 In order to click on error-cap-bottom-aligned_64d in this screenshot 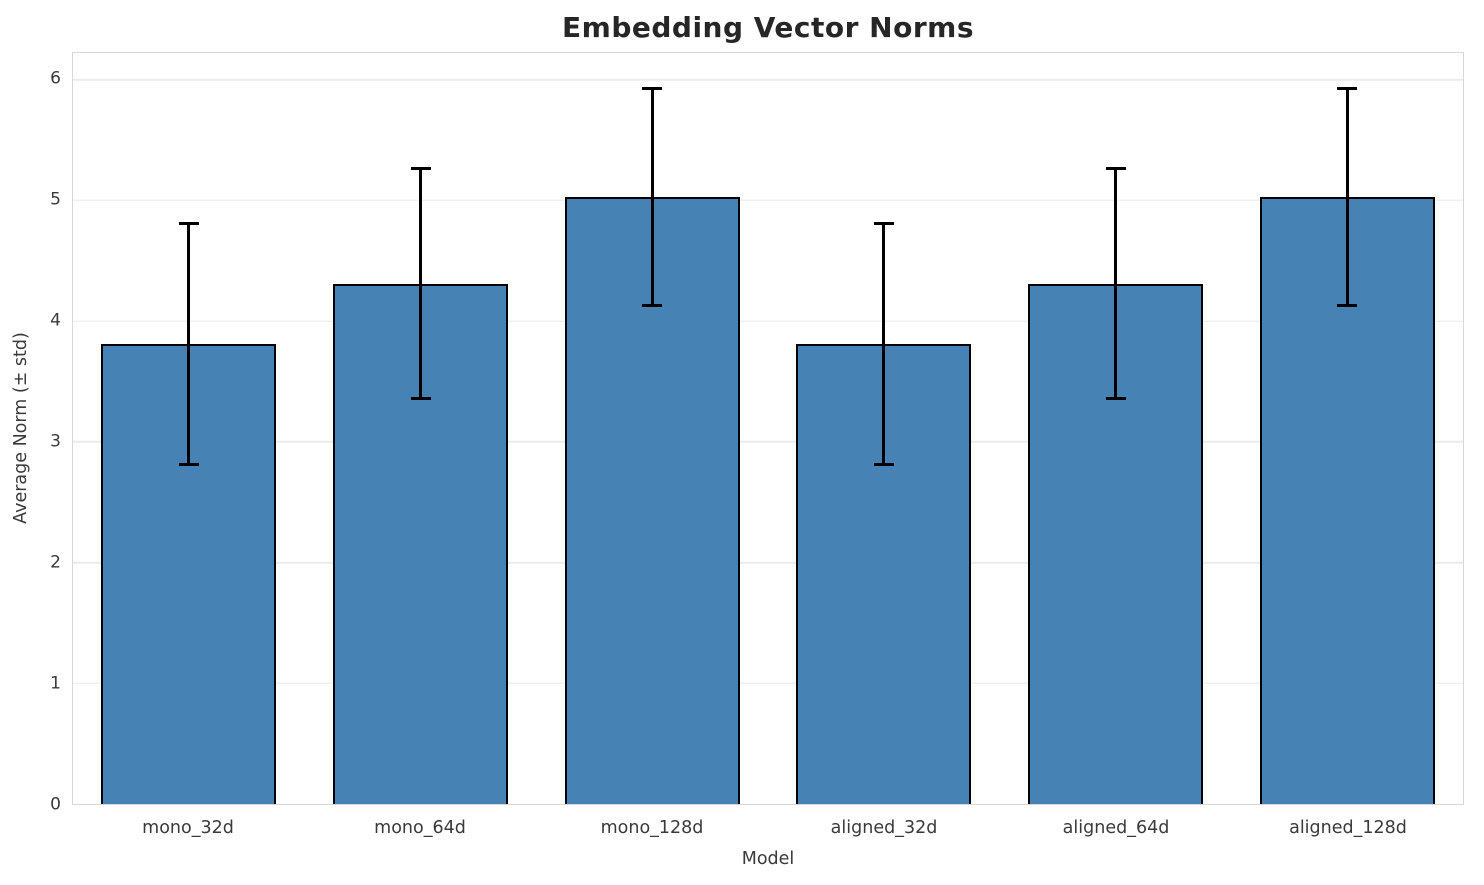, I will do `click(1115, 398)`.